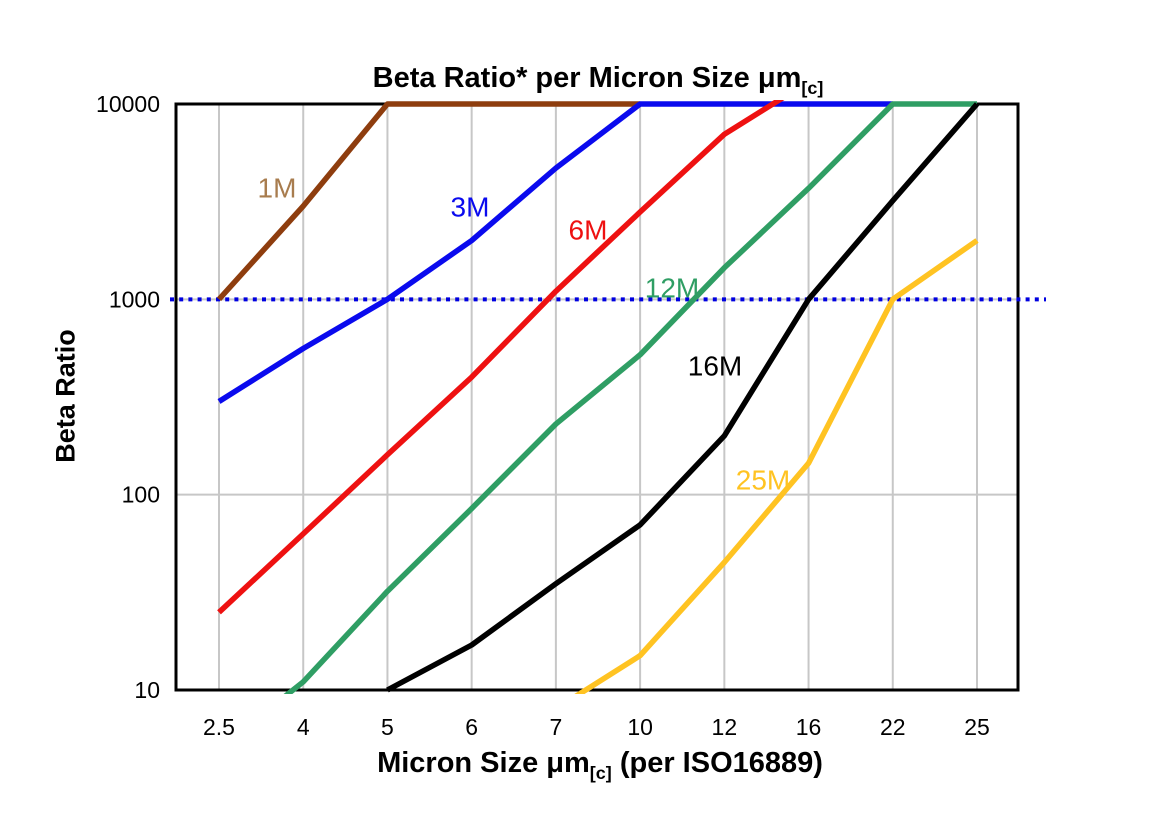  What do you see at coordinates (672, 288) in the screenshot?
I see `series-label-12M: 12M` at bounding box center [672, 288].